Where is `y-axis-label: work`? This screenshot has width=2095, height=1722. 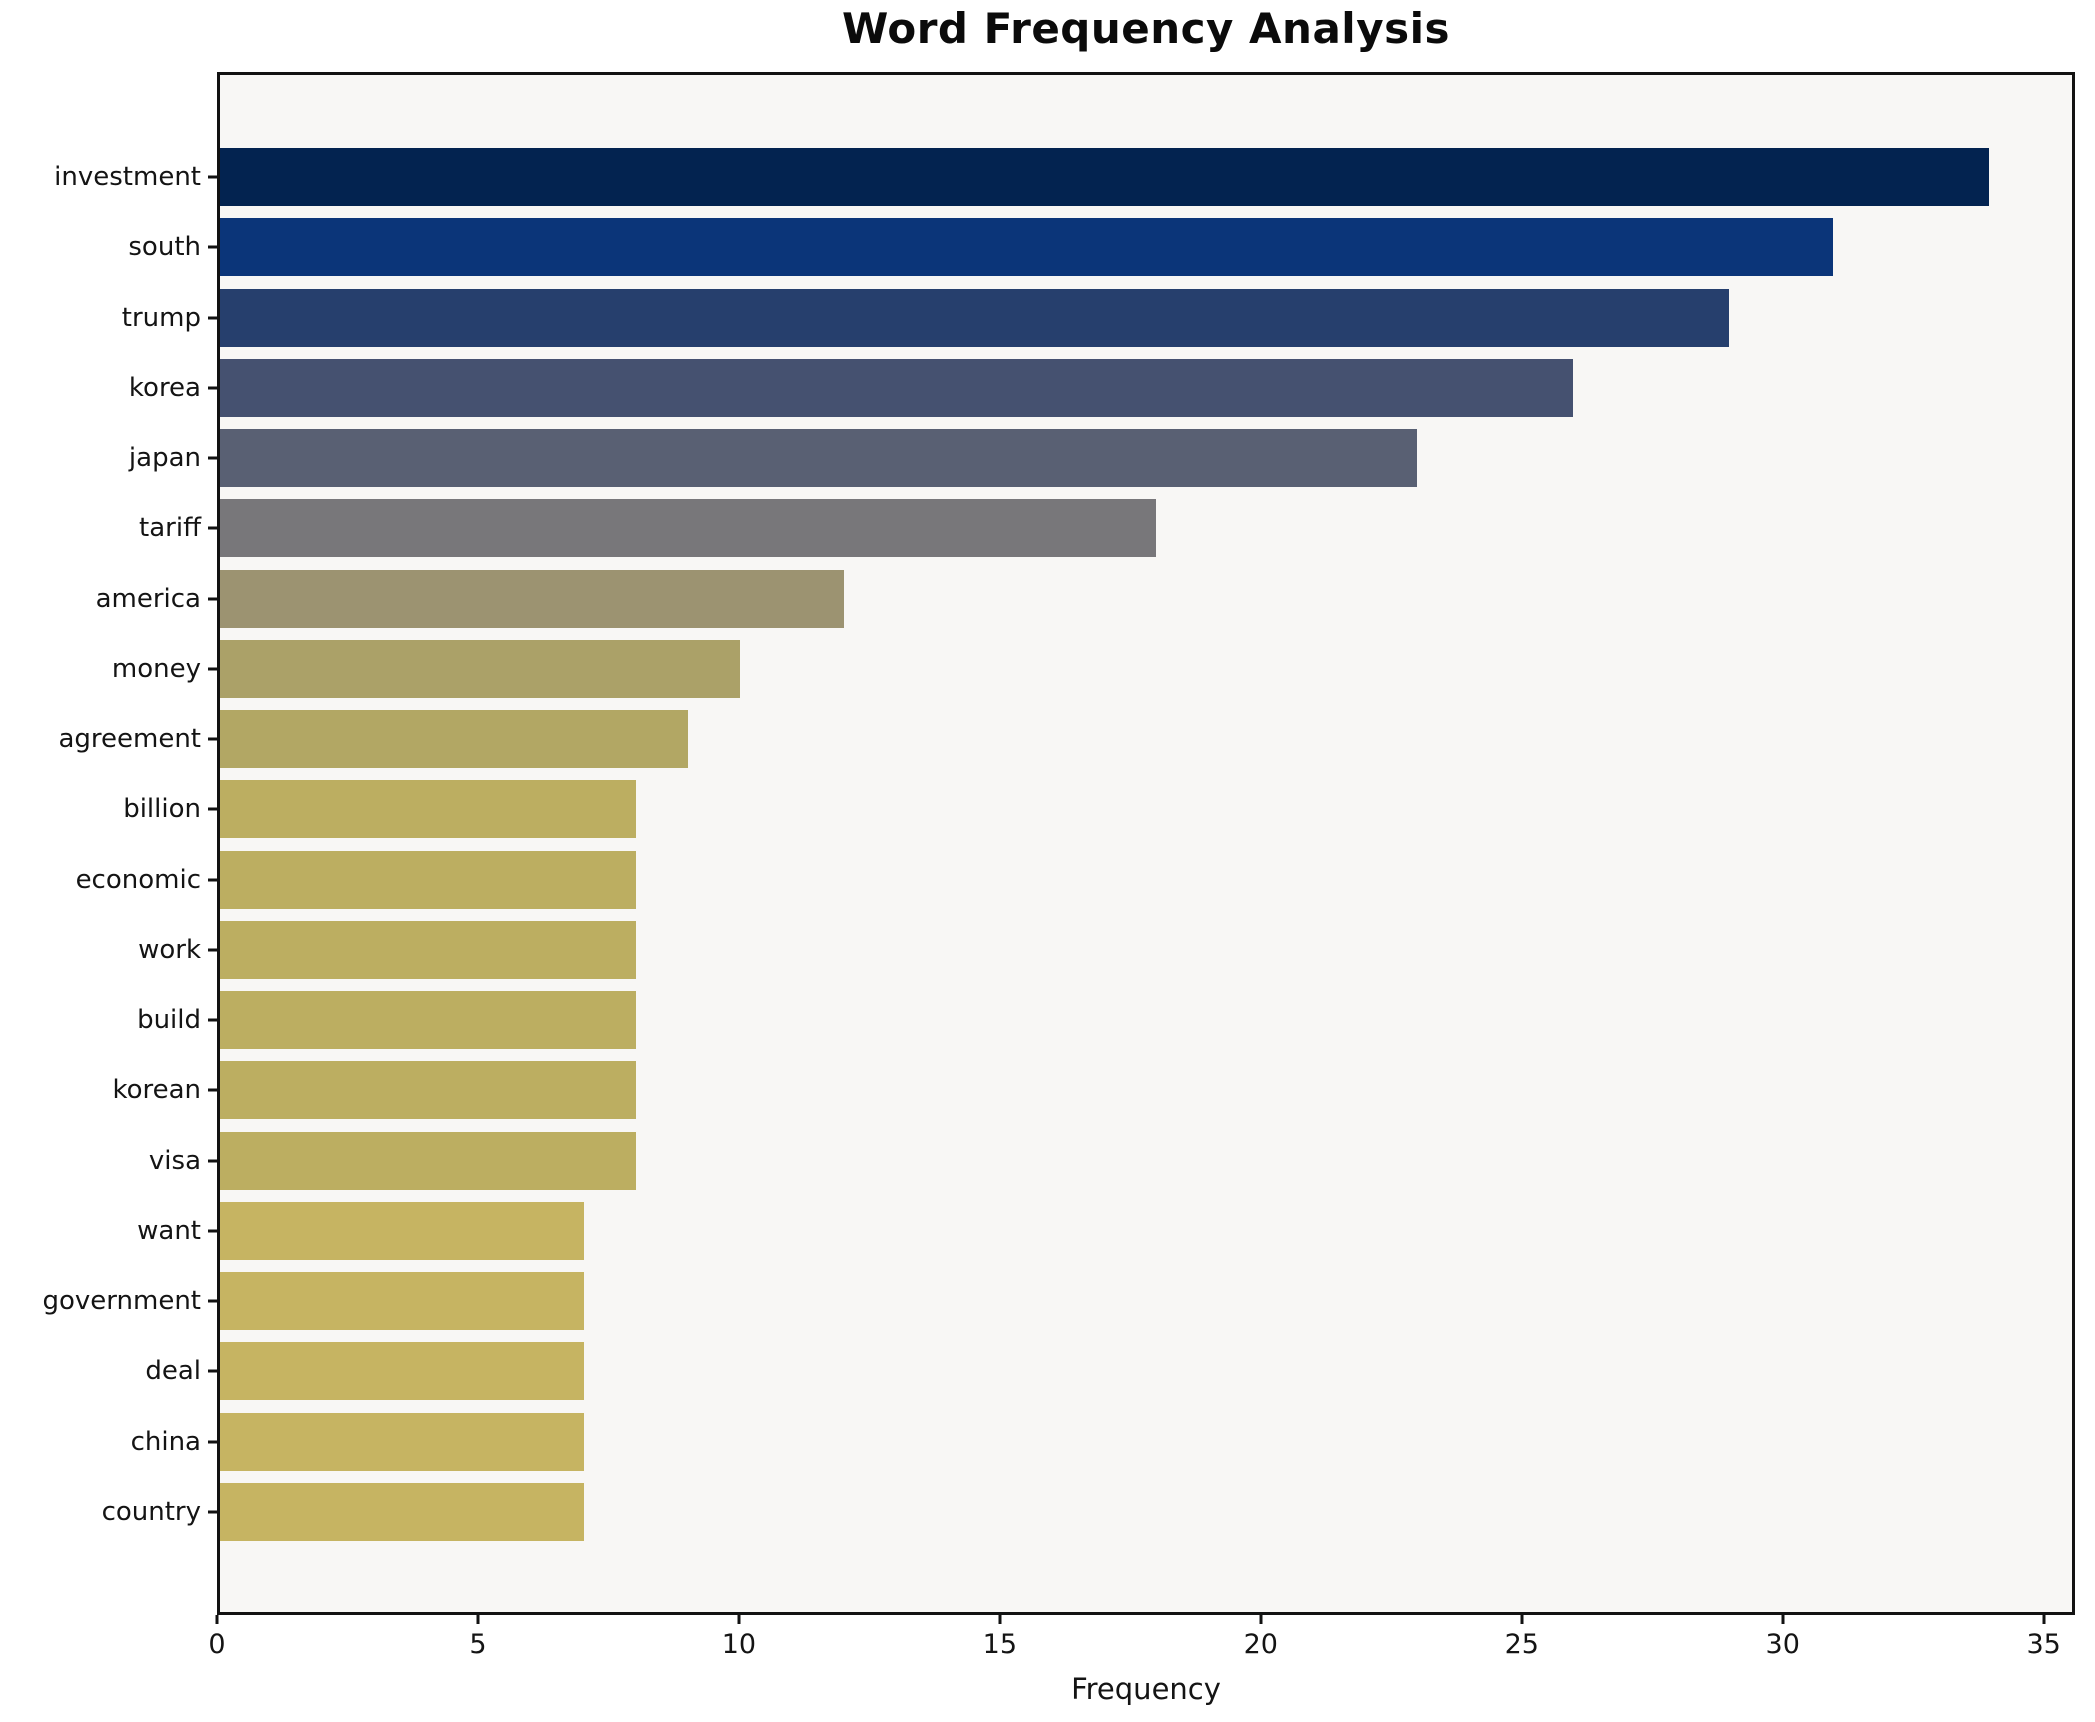 y-axis-label: work is located at coordinates (169, 949).